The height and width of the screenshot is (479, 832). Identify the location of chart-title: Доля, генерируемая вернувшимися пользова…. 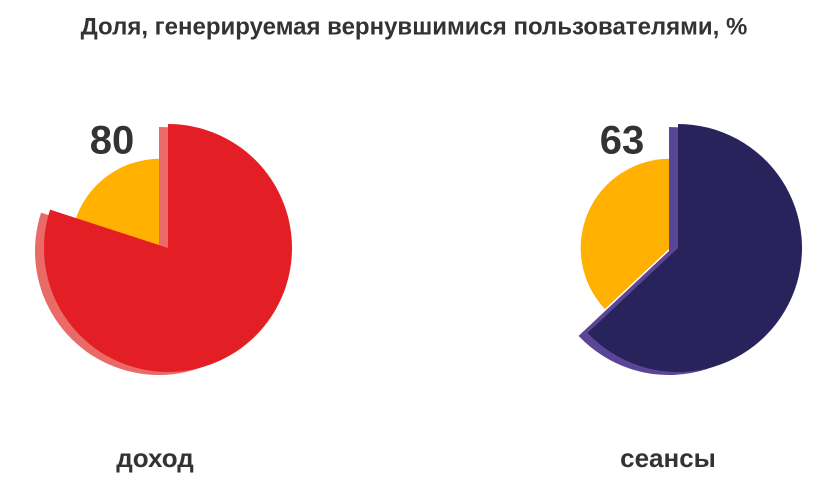
(414, 26).